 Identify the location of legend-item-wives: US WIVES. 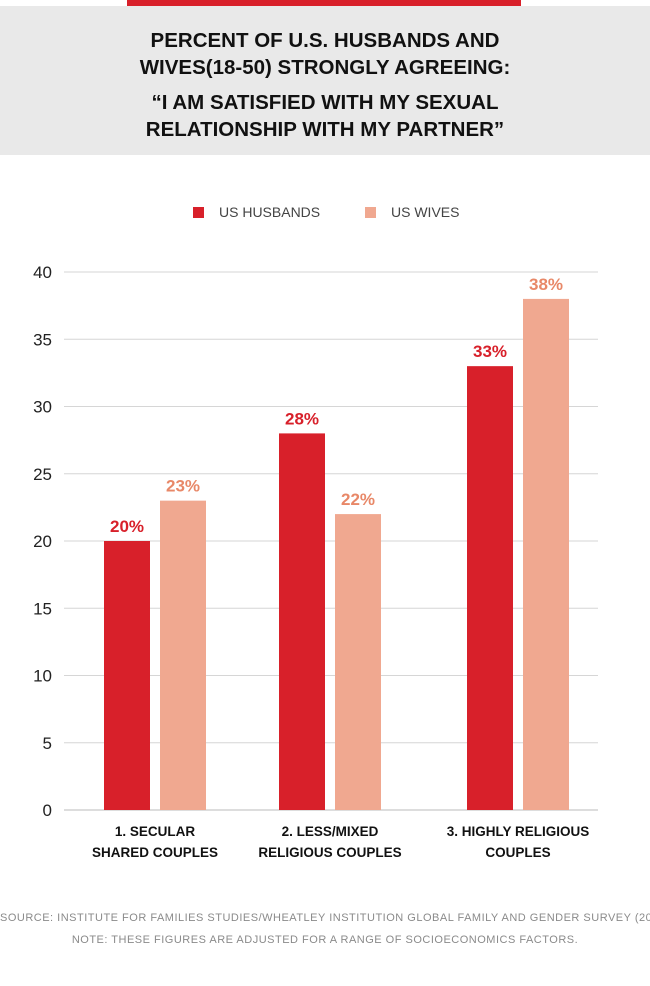
(412, 212).